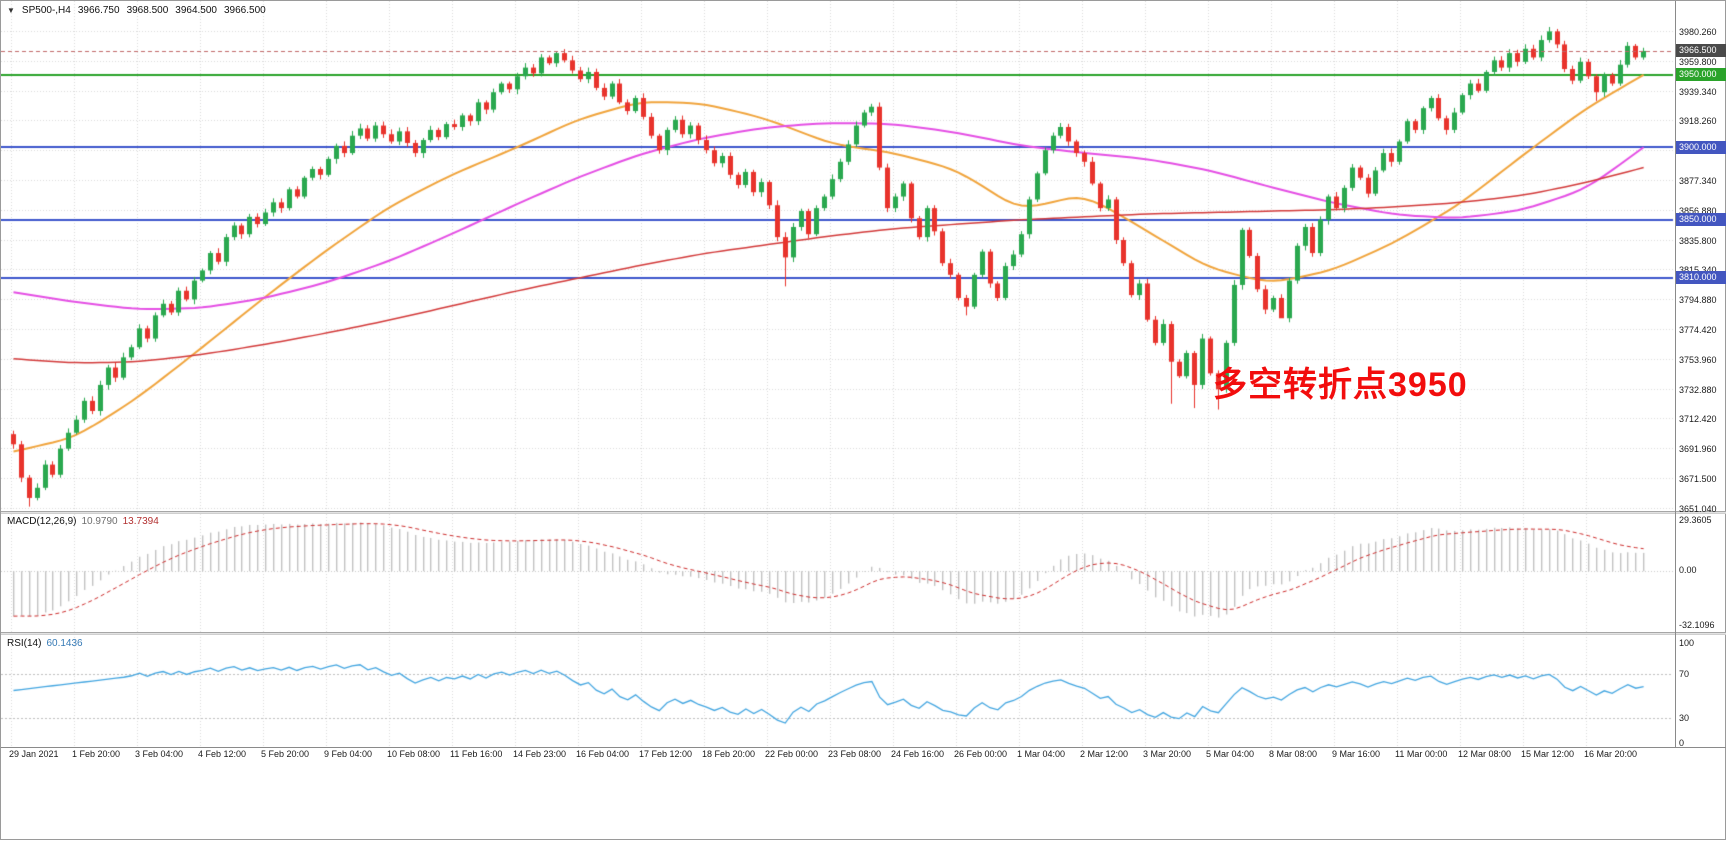 The width and height of the screenshot is (1726, 841). What do you see at coordinates (1701, 220) in the screenshot?
I see `price-level-badge: 3850.000` at bounding box center [1701, 220].